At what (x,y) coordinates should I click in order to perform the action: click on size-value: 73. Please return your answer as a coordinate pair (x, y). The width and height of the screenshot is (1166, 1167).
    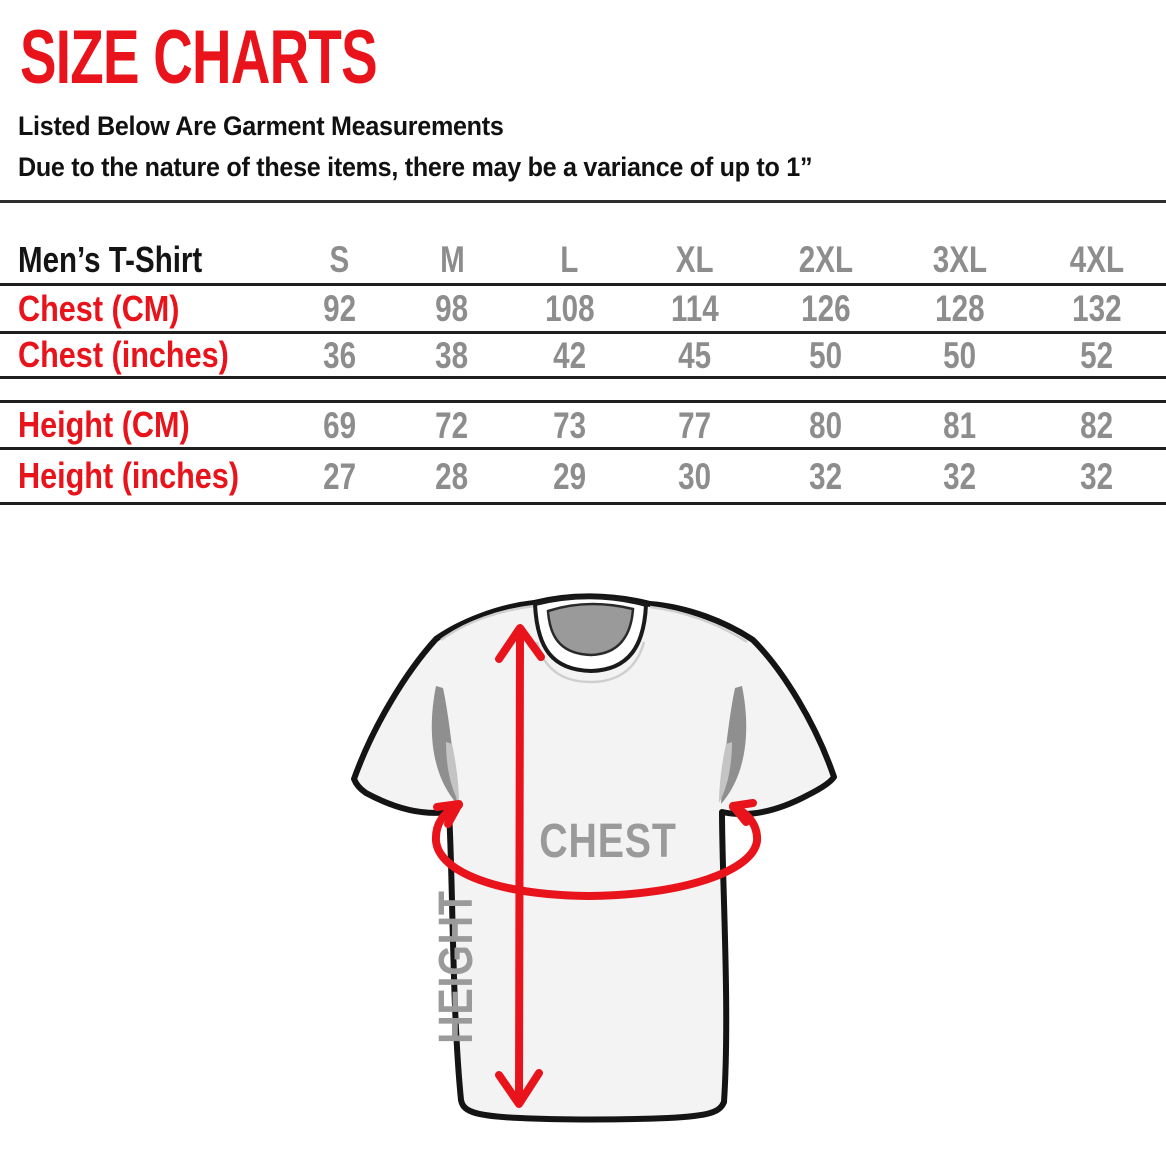
    Looking at the image, I should click on (569, 425).